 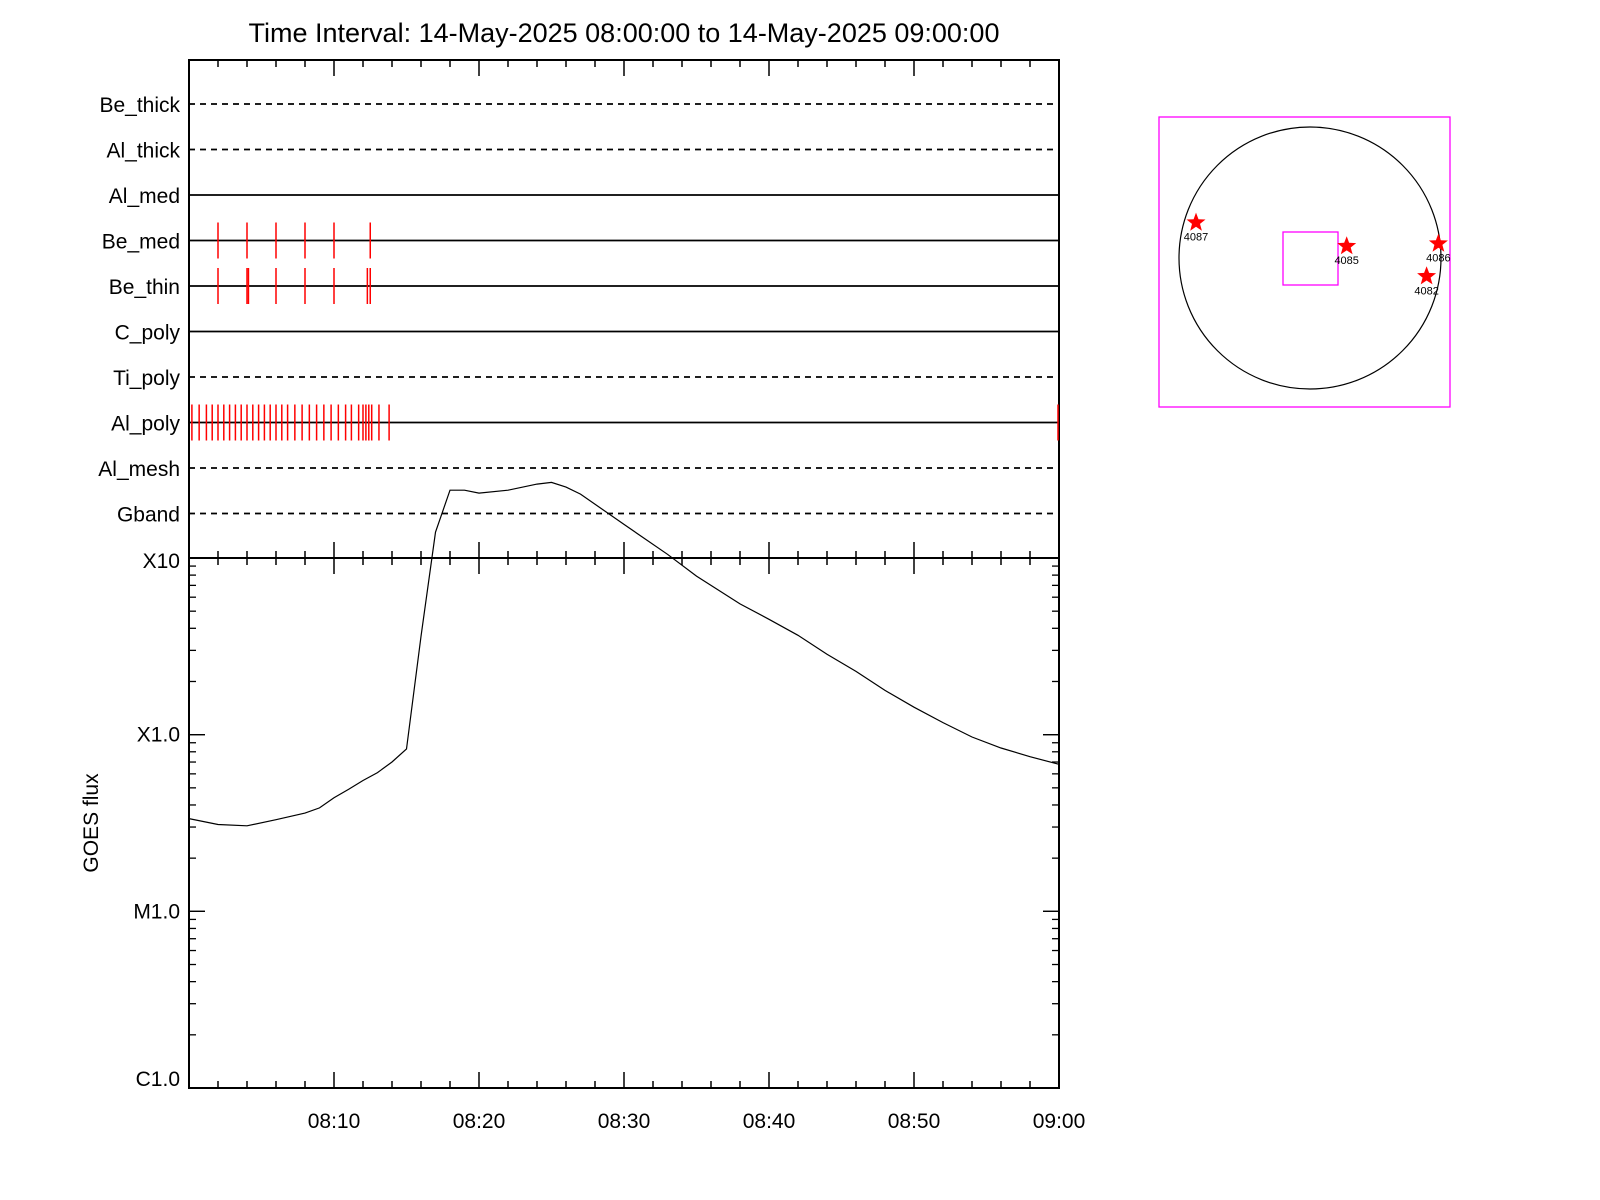 I want to click on filter-row-label: Al_mesh, so click(x=139, y=469).